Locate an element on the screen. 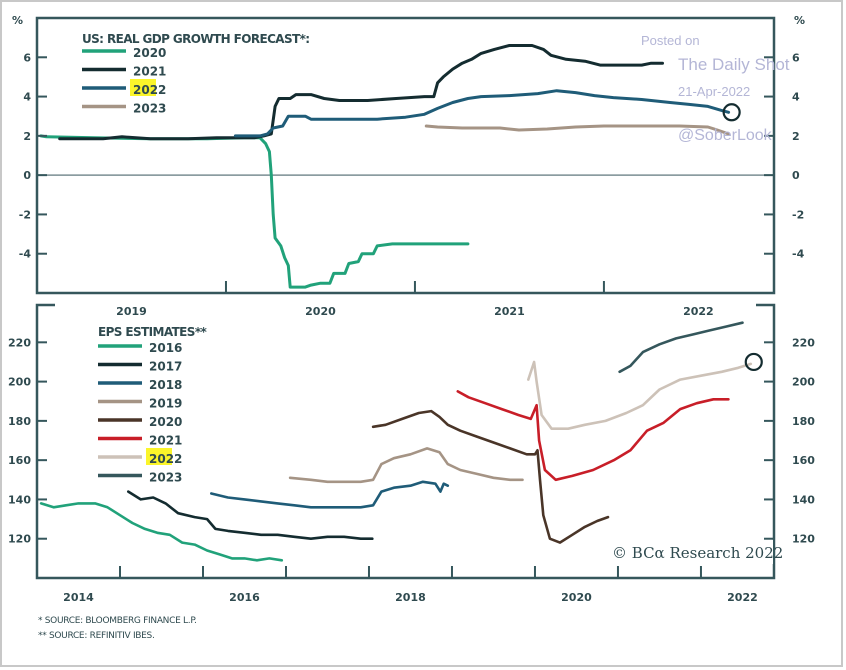  watermark-handle: @SoberLook is located at coordinates (725, 135).